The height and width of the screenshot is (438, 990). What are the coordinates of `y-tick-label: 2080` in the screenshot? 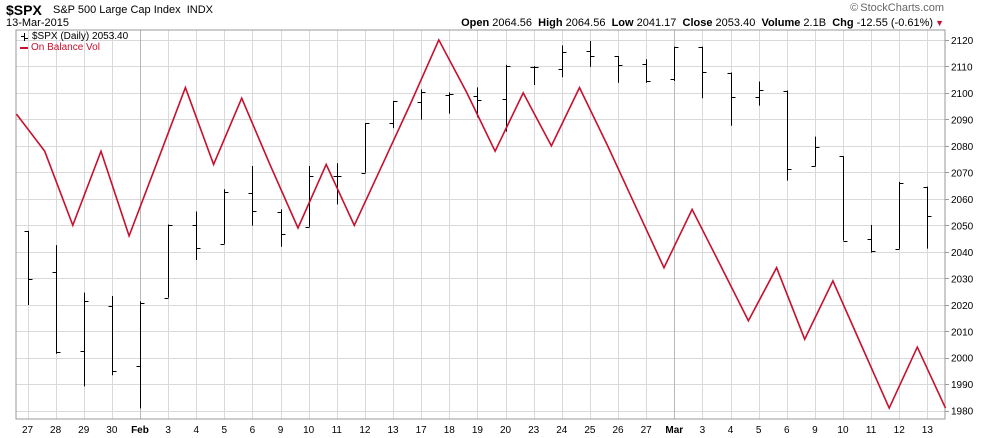 It's located at (962, 147).